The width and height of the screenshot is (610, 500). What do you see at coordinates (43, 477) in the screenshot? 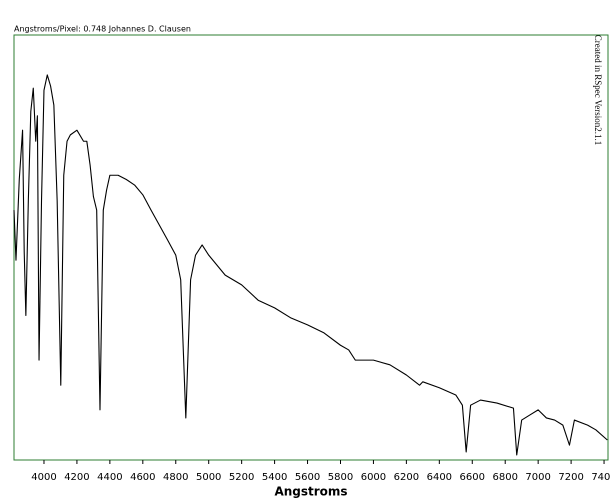
I see `x-tick-label: 4000` at bounding box center [43, 477].